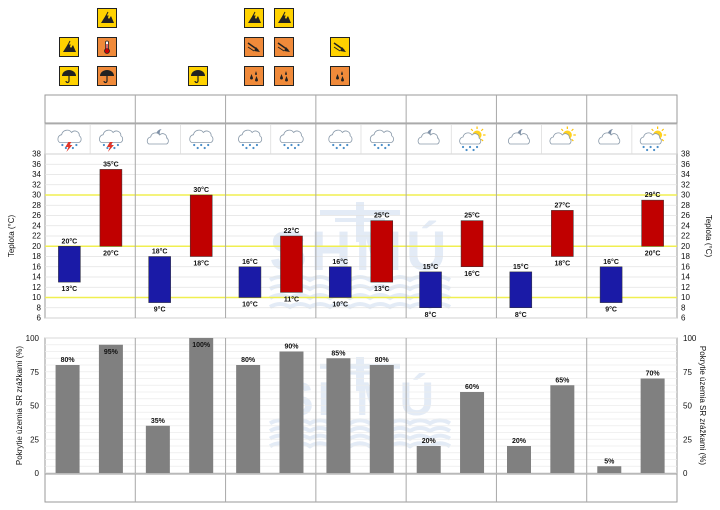  Describe the element at coordinates (702, 405) in the screenshot. I see `coverage-axis-label-right: Pokrytie územia SR zrážkami (%)` at that location.